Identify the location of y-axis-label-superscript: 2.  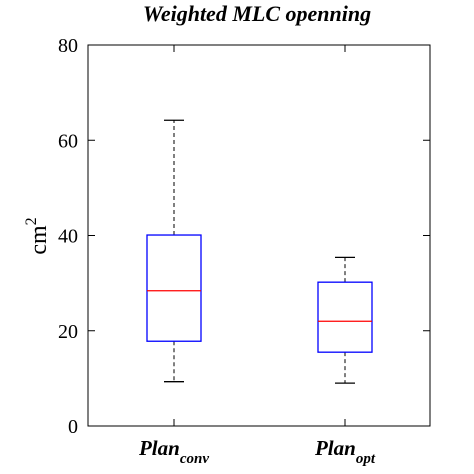
(31, 221).